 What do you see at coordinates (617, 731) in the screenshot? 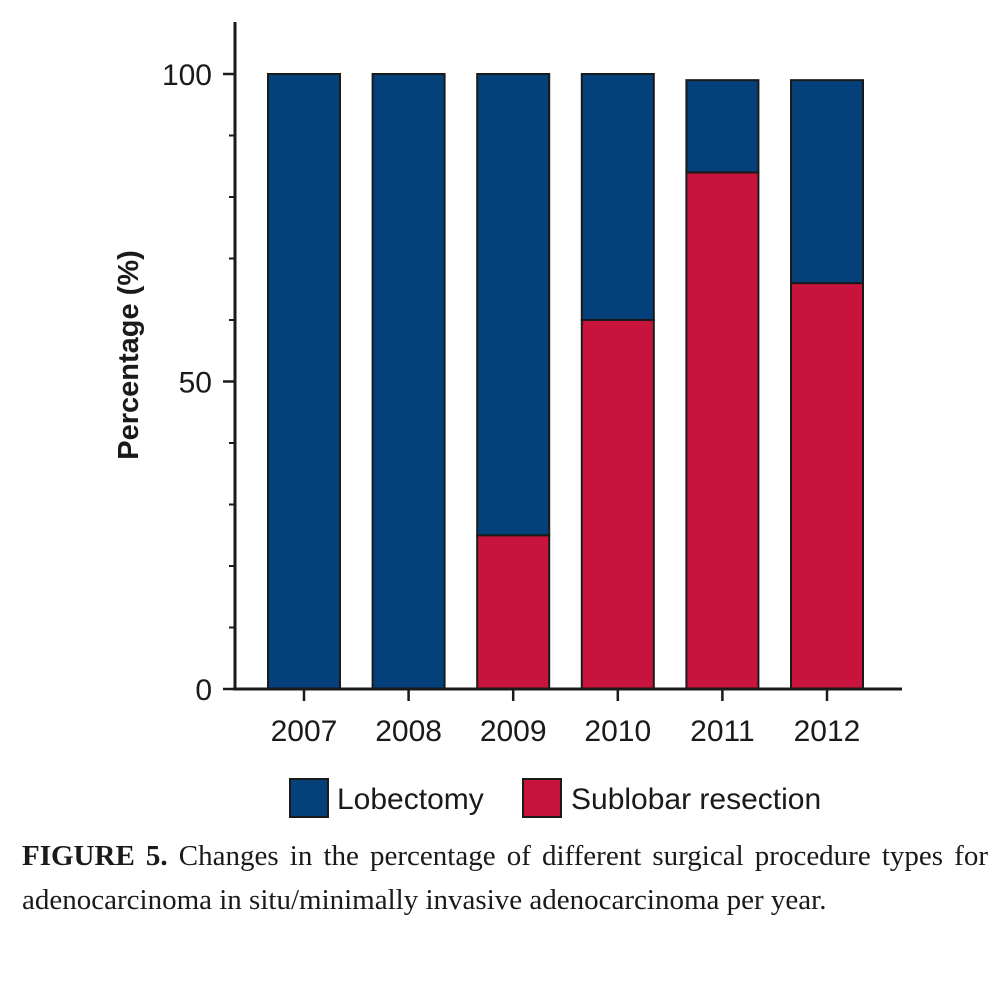
I see `x-tick-label-2010: 2010` at bounding box center [617, 731].